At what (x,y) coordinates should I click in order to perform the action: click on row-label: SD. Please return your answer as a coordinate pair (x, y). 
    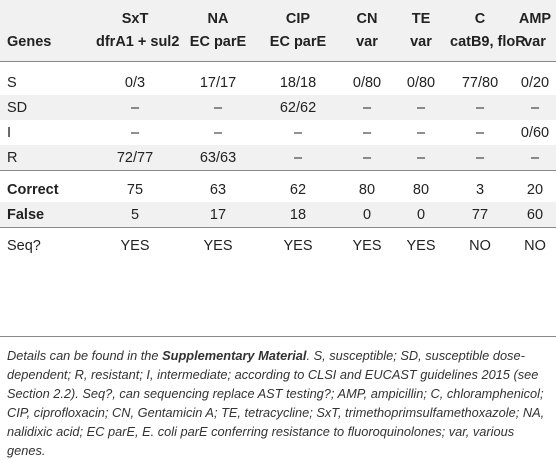
    Looking at the image, I should click on (46, 107).